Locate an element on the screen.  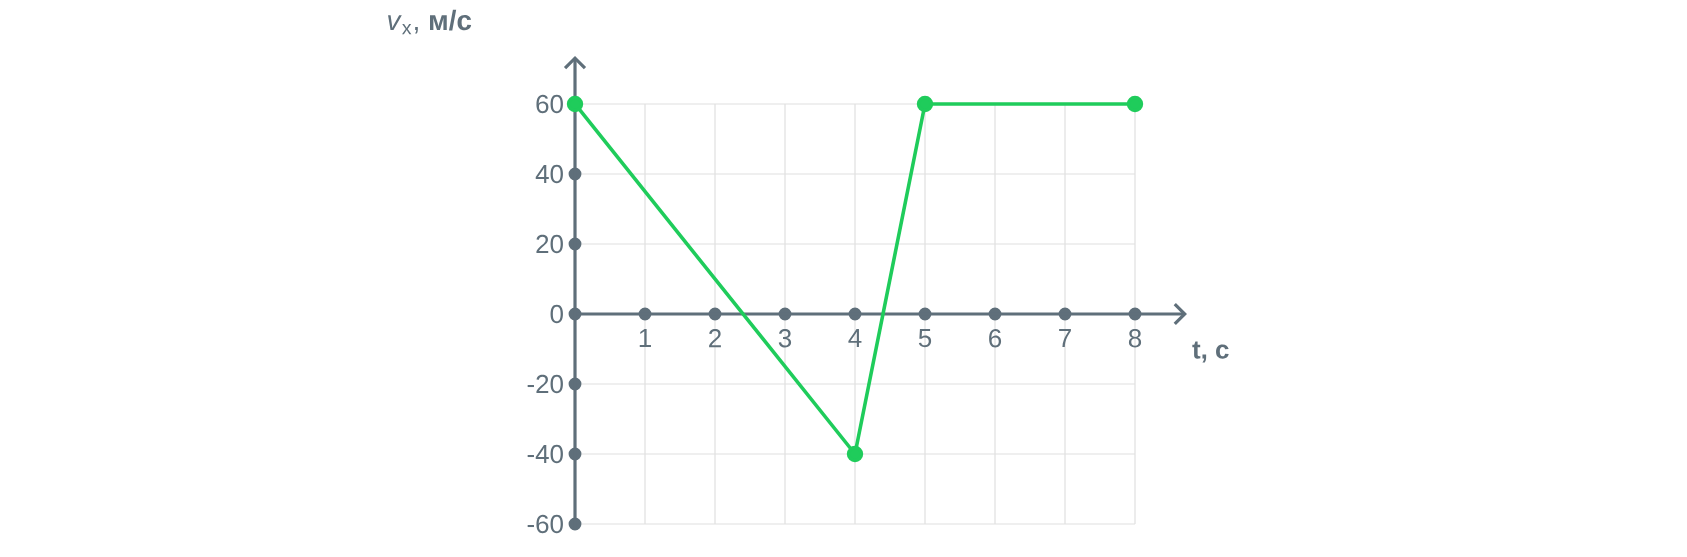
y-tick-label: -40 is located at coordinates (545, 454).